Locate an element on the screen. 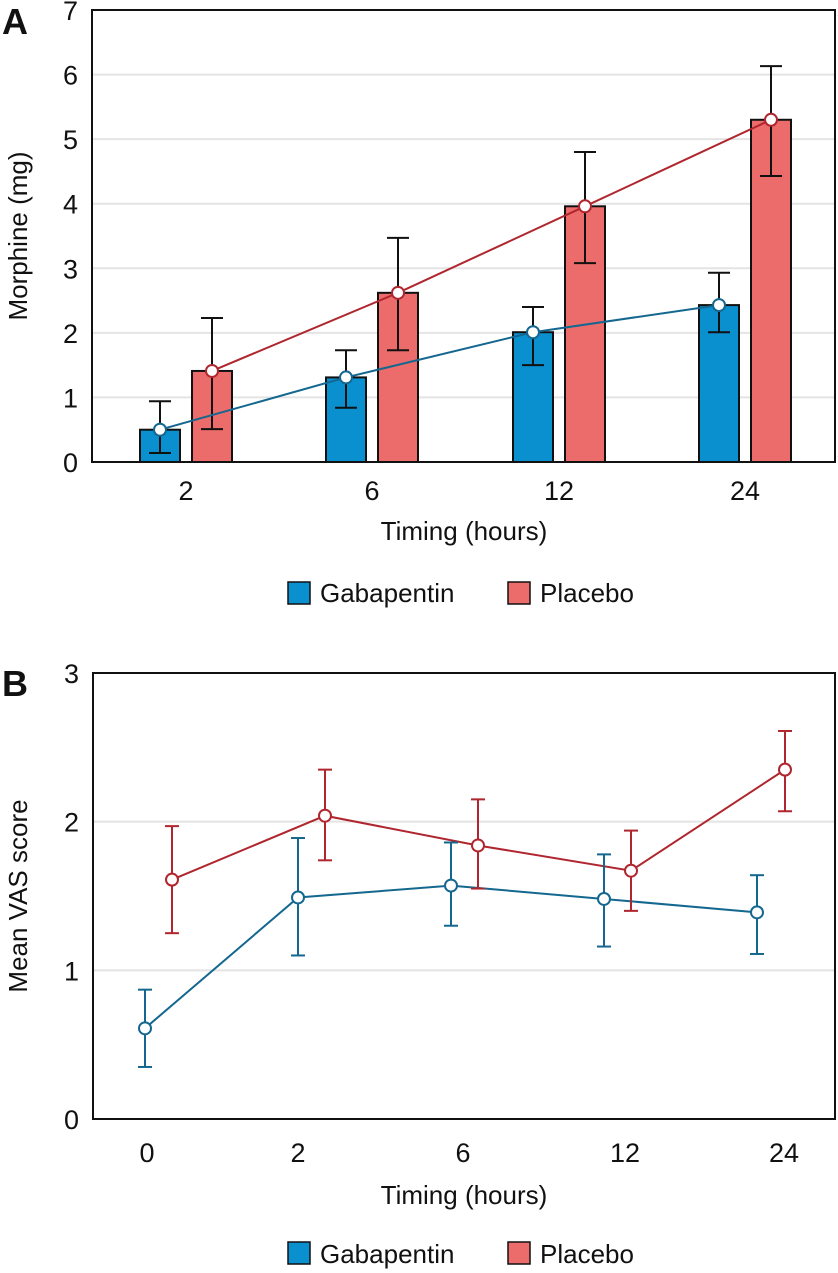  legend-a: Gabapentin Placebo is located at coordinates (460, 593).